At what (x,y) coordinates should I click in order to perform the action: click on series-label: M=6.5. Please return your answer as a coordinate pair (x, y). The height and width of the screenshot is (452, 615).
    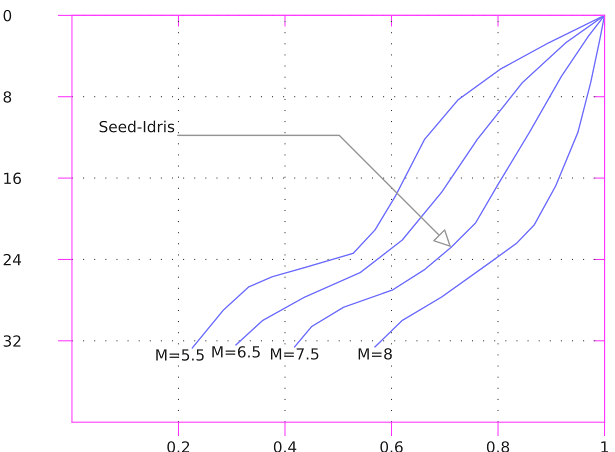
    Looking at the image, I should click on (236, 352).